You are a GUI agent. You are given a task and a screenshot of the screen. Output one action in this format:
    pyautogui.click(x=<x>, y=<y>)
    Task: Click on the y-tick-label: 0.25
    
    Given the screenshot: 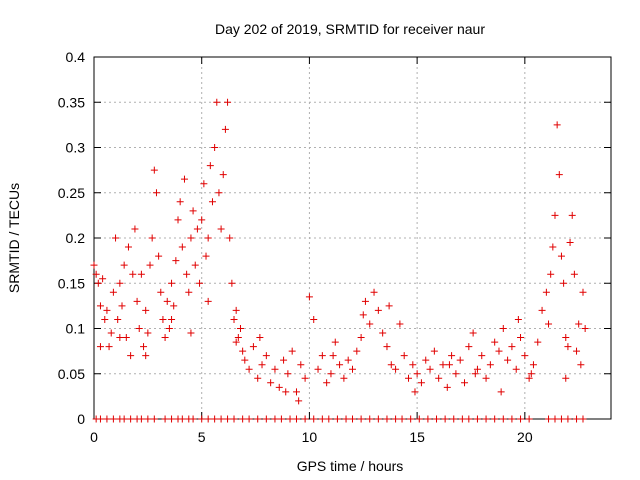 What is the action you would take?
    pyautogui.click(x=71, y=193)
    